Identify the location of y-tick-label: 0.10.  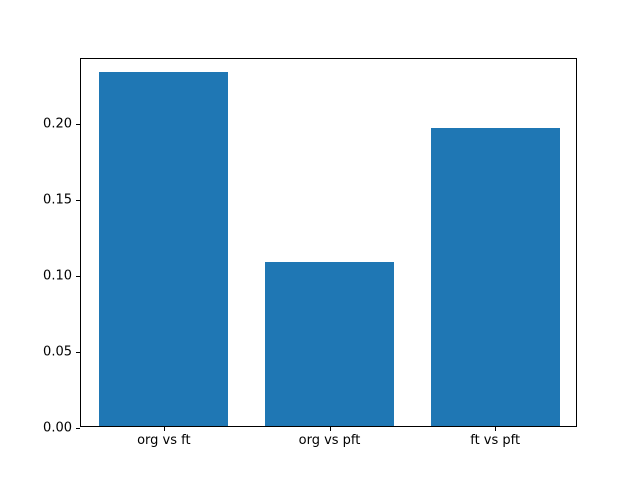
(57, 276).